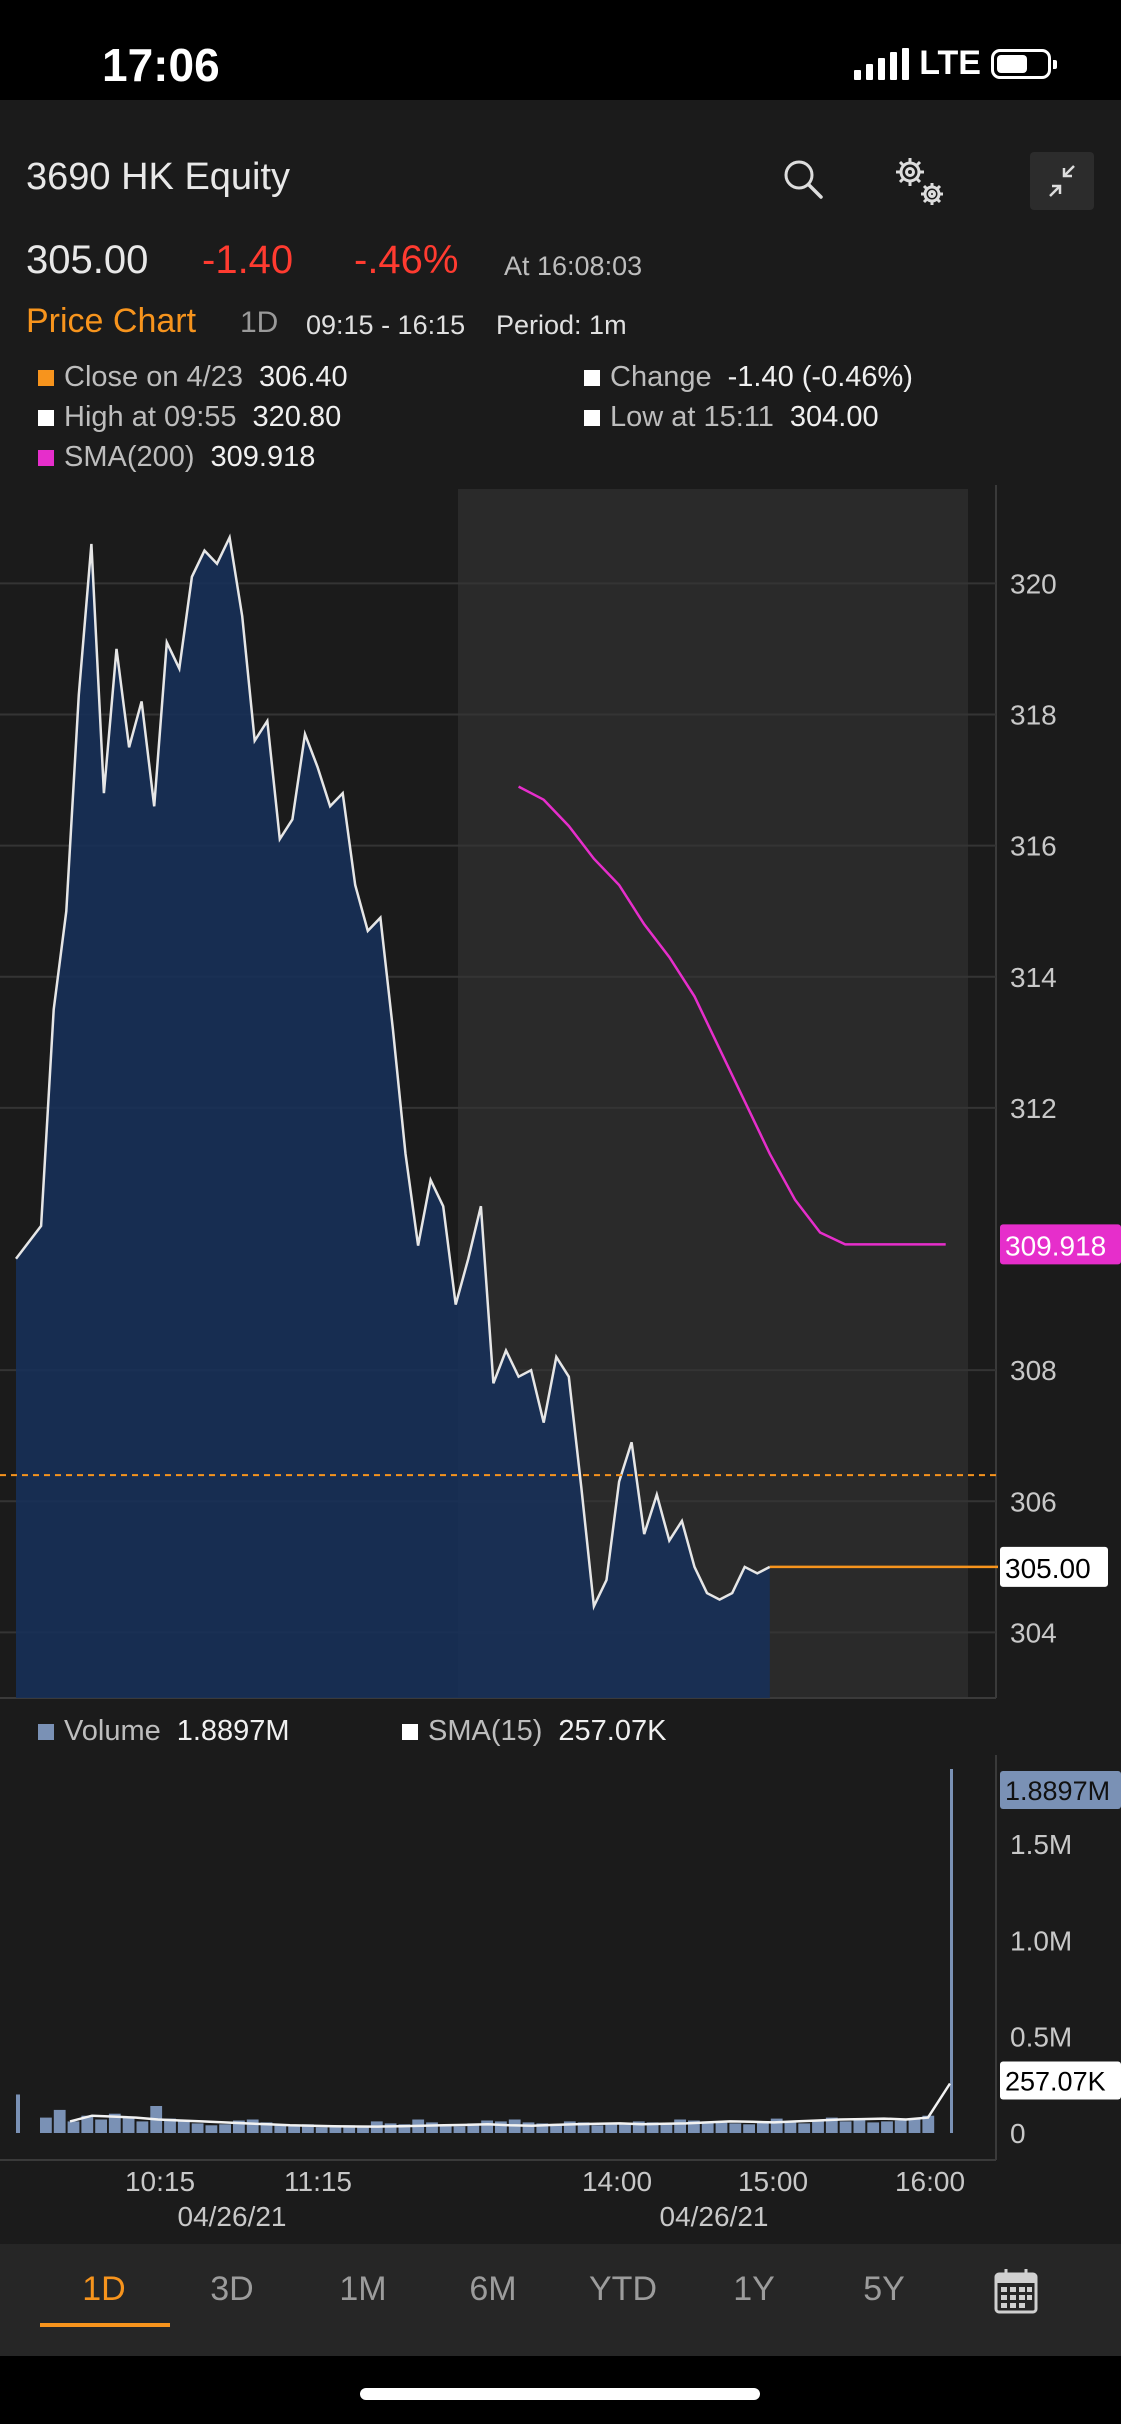 The width and height of the screenshot is (1121, 2424). Describe the element at coordinates (153, 377) in the screenshot. I see `legend-close-label: Close on 4/23` at that location.